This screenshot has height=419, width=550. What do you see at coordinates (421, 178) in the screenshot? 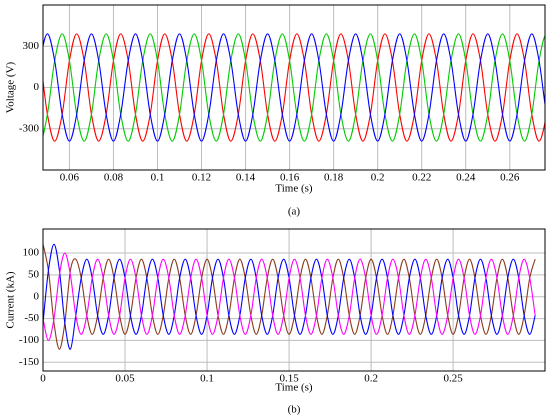
I see `x-tick-label: 0.22` at bounding box center [421, 178].